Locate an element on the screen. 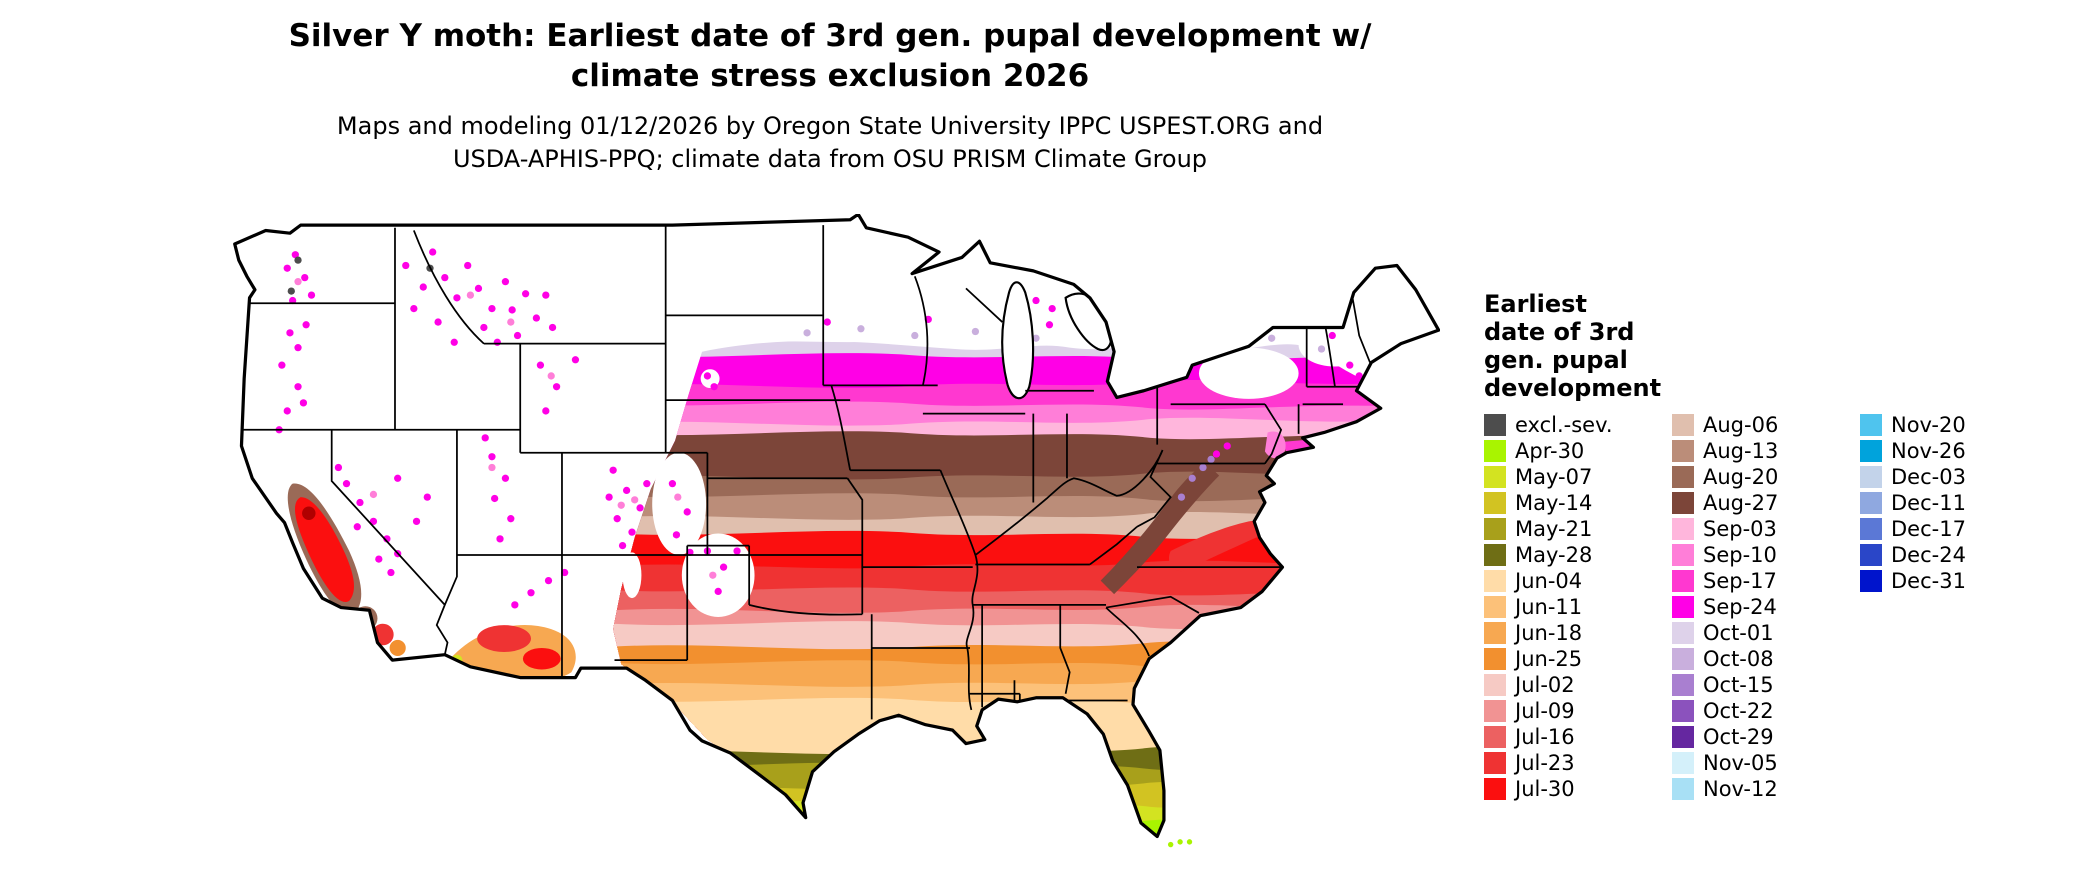 This screenshot has height=892, width=2100. legend-entry: May-28 is located at coordinates (1567, 555).